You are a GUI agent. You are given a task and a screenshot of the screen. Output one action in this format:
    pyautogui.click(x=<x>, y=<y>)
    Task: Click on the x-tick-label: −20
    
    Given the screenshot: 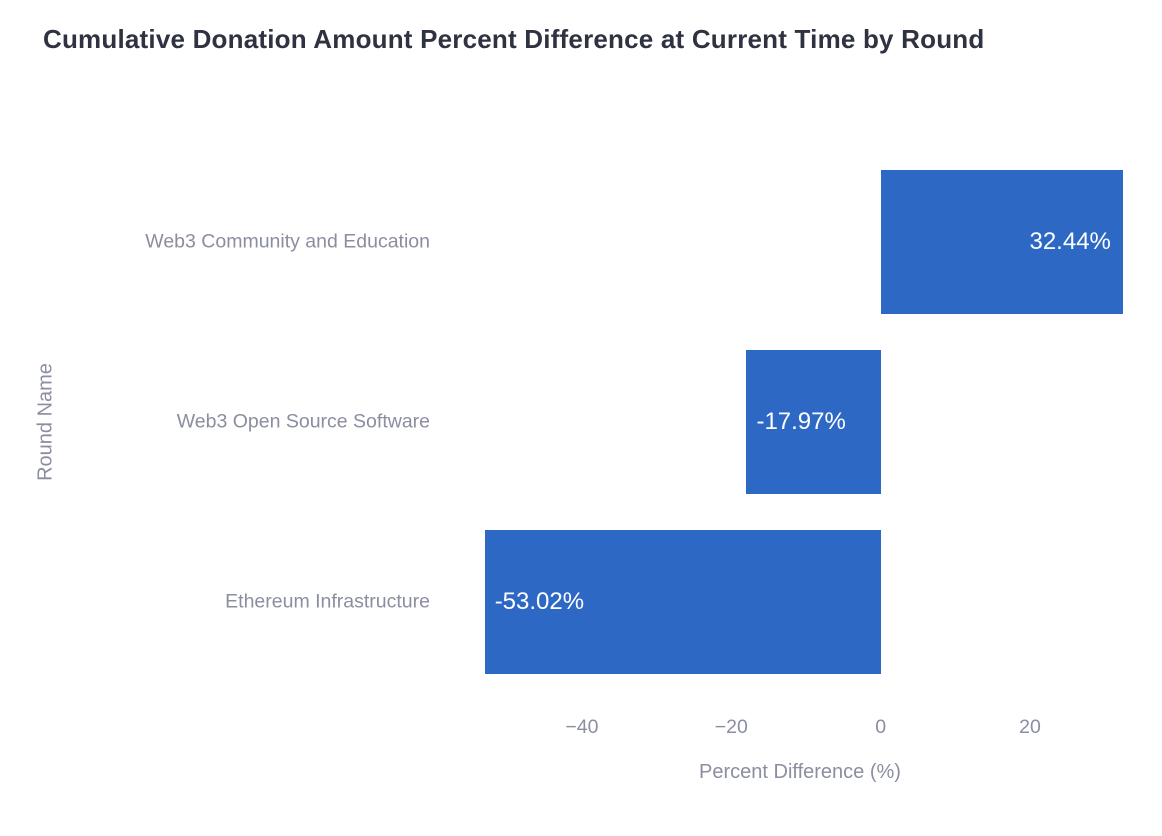 What is the action you would take?
    pyautogui.click(x=731, y=727)
    